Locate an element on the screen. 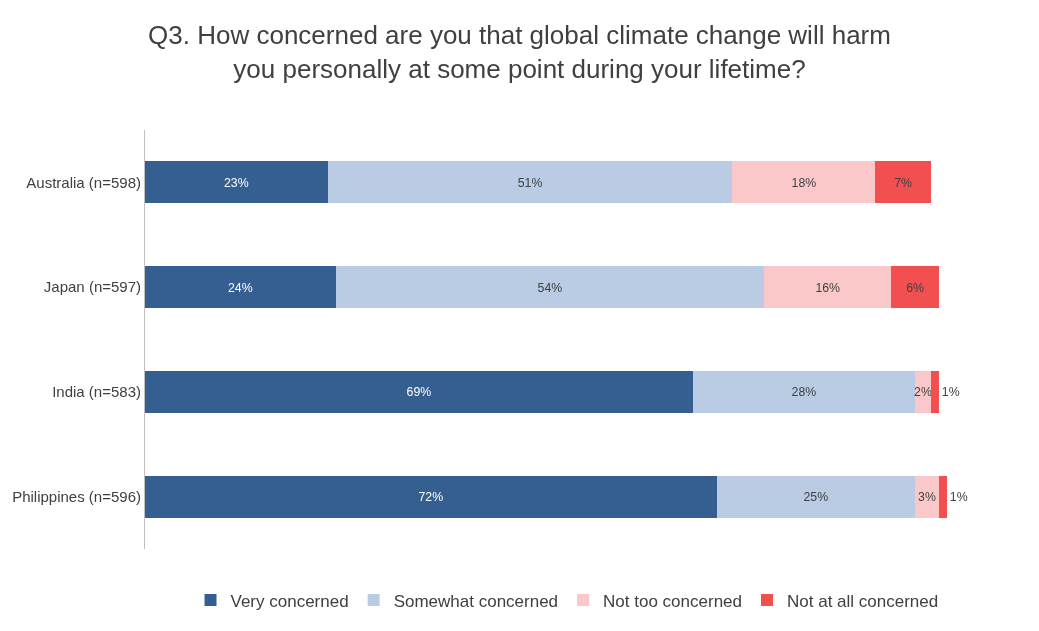 This screenshot has height=631, width=1039. data-label: 18% is located at coordinates (804, 182).